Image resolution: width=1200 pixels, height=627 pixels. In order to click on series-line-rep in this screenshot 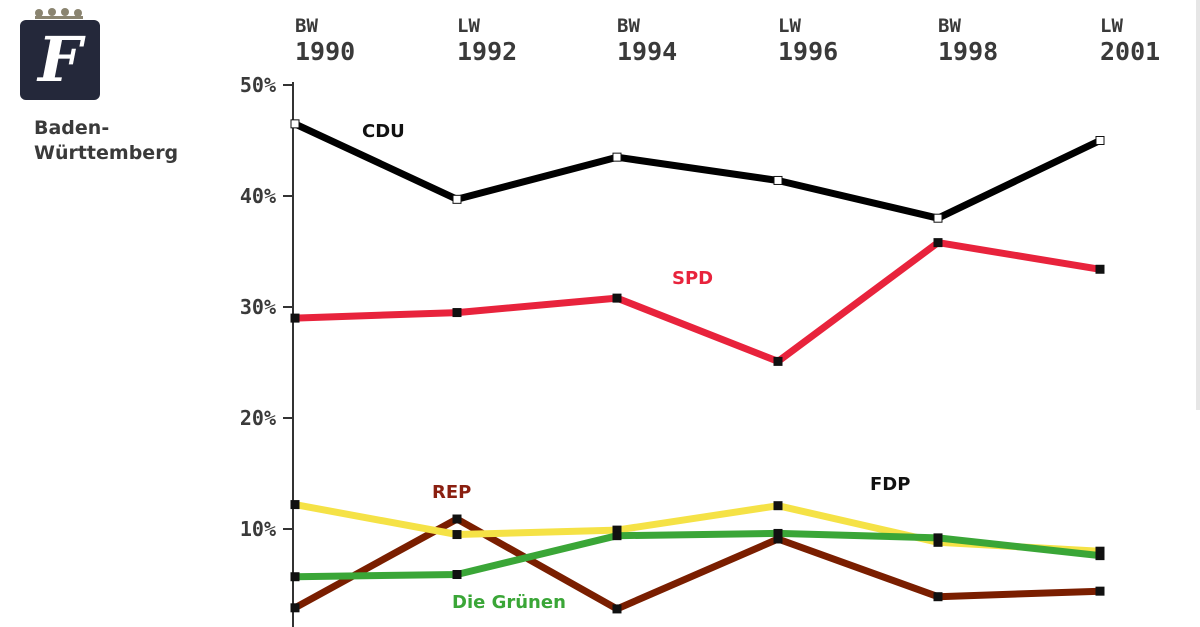, I will do `click(697, 564)`.